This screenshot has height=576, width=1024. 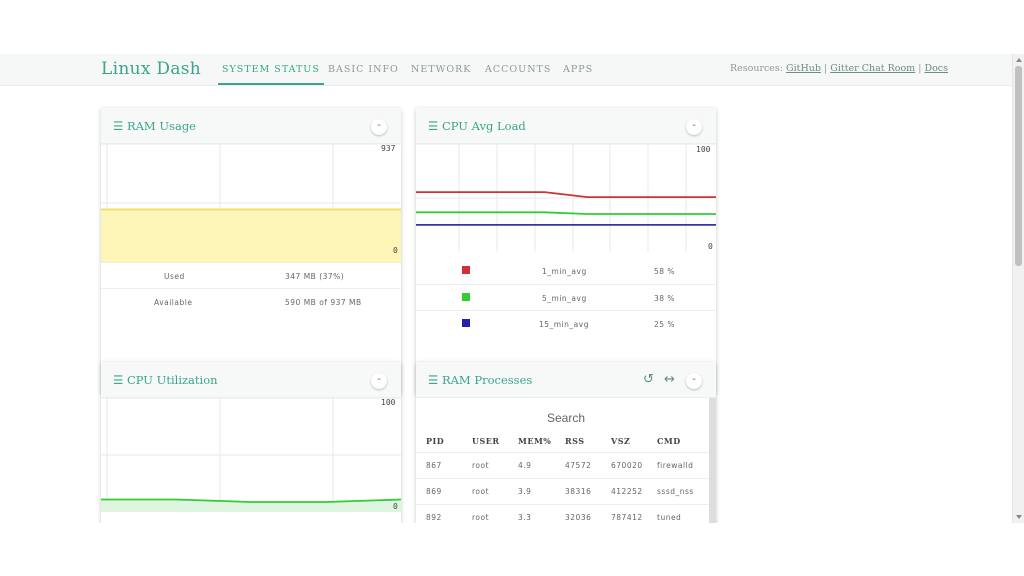 I want to click on card-scrollbar, so click(x=712, y=460).